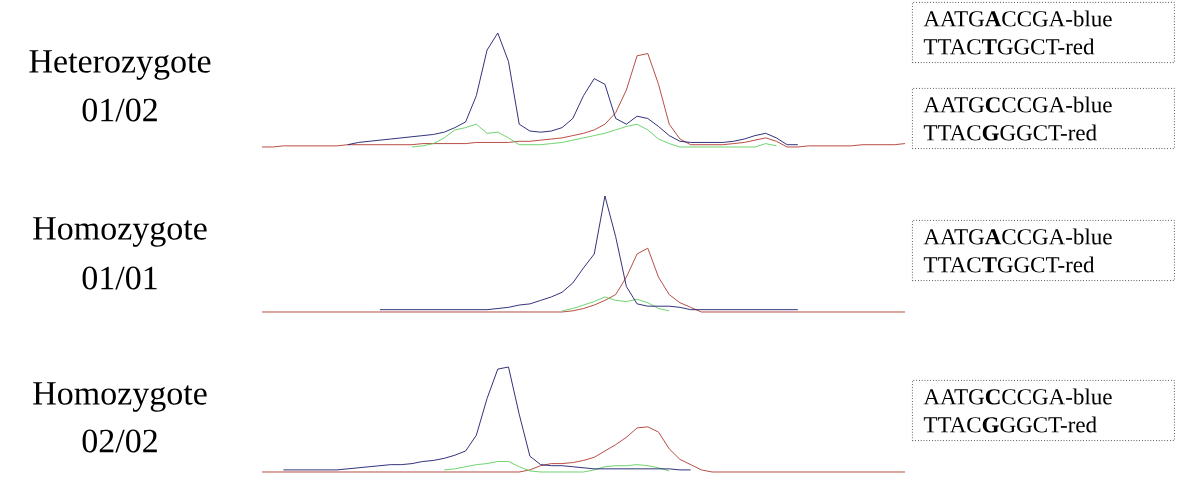 The width and height of the screenshot is (1188, 504). I want to click on text: Homozygote, so click(120, 232).